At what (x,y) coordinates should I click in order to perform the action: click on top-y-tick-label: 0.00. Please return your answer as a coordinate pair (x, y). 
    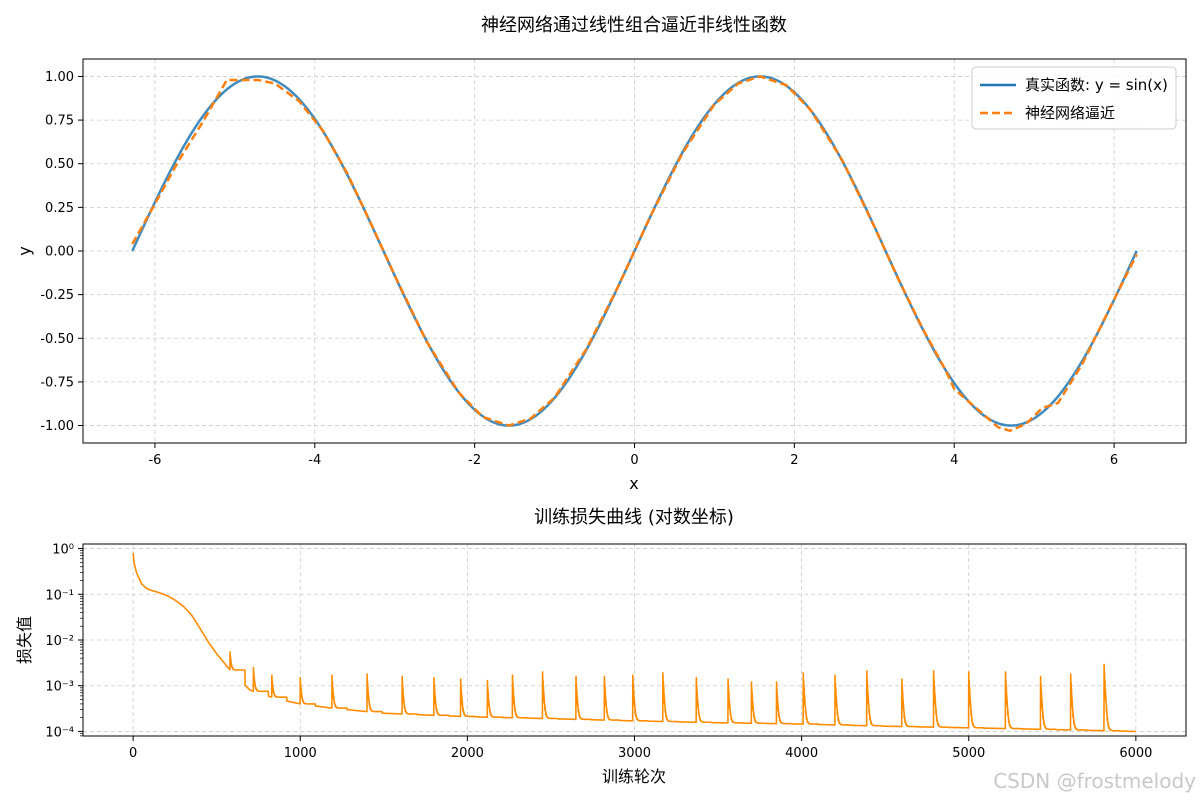
    Looking at the image, I should click on (59, 252).